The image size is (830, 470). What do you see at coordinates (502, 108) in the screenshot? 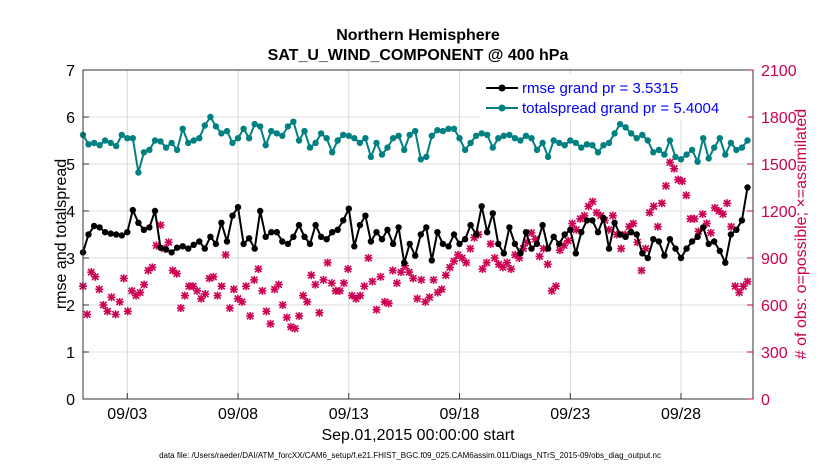
I see `legend-spread-marker` at bounding box center [502, 108].